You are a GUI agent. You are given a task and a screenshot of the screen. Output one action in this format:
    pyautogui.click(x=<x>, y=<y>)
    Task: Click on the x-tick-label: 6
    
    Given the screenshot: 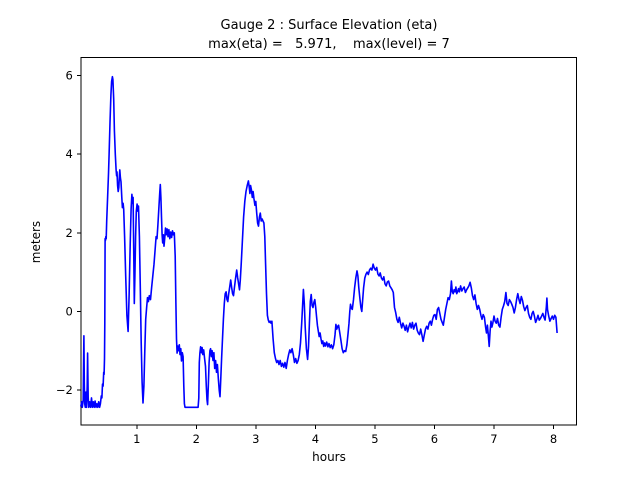 What is the action you would take?
    pyautogui.click(x=434, y=439)
    